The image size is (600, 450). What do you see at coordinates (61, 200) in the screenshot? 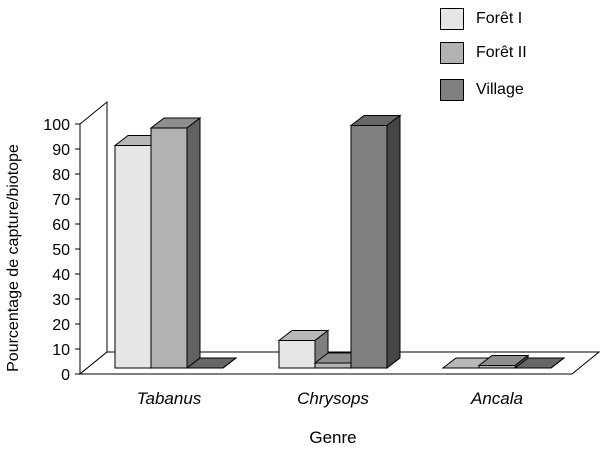
I see `y-tick-label: 70` at bounding box center [61, 200].